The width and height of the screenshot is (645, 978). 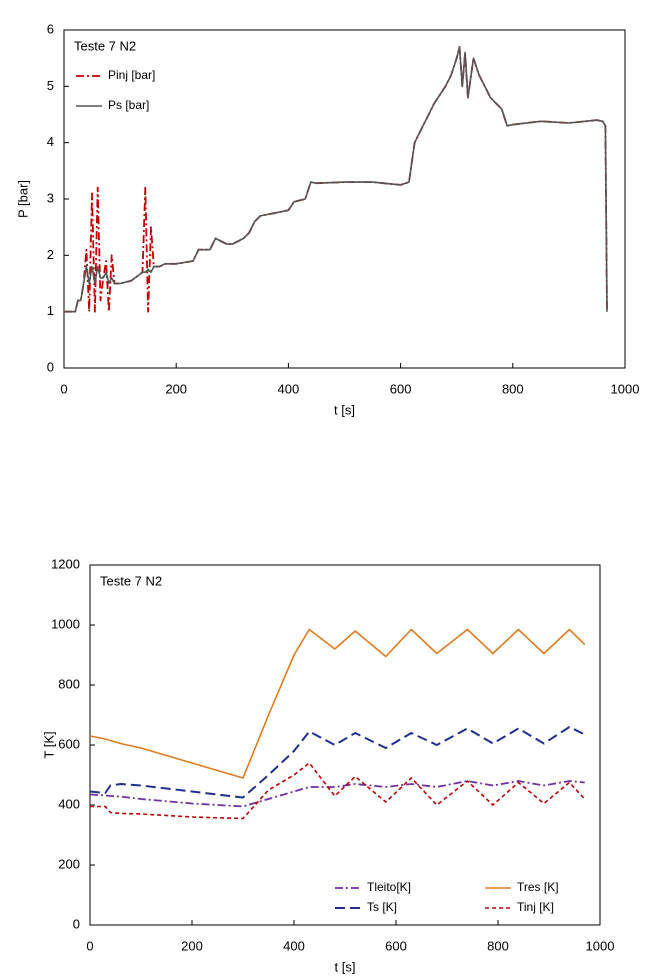 I want to click on legend-label: Tinj [K], so click(x=535, y=907).